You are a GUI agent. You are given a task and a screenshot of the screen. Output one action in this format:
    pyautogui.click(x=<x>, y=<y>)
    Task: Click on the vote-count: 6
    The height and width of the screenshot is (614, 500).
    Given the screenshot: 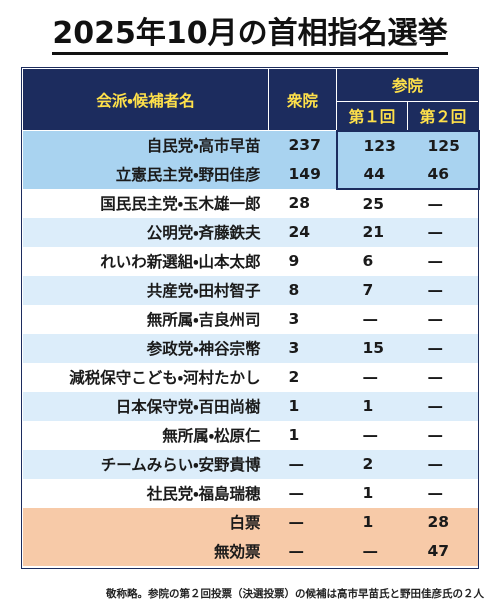 What is the action you would take?
    pyautogui.click(x=372, y=261)
    